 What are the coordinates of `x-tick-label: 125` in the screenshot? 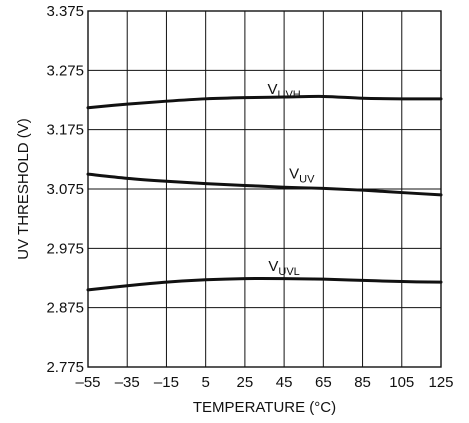 It's located at (440, 382).